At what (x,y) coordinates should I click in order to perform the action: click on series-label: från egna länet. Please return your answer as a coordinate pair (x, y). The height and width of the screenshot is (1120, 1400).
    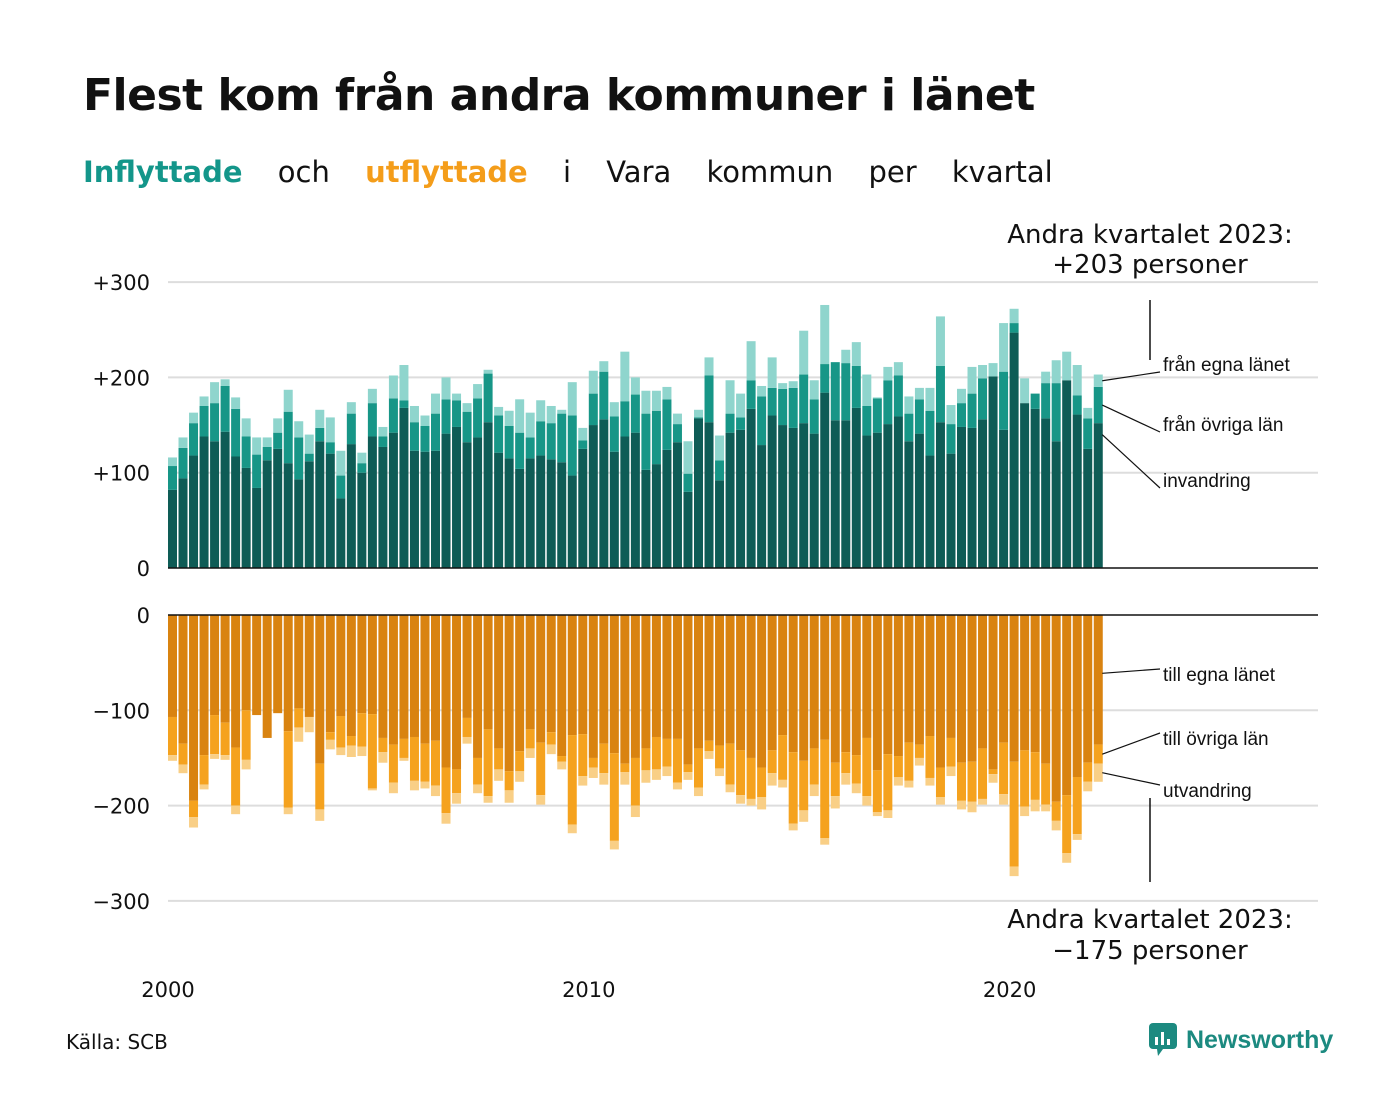
    Looking at the image, I should click on (1226, 365).